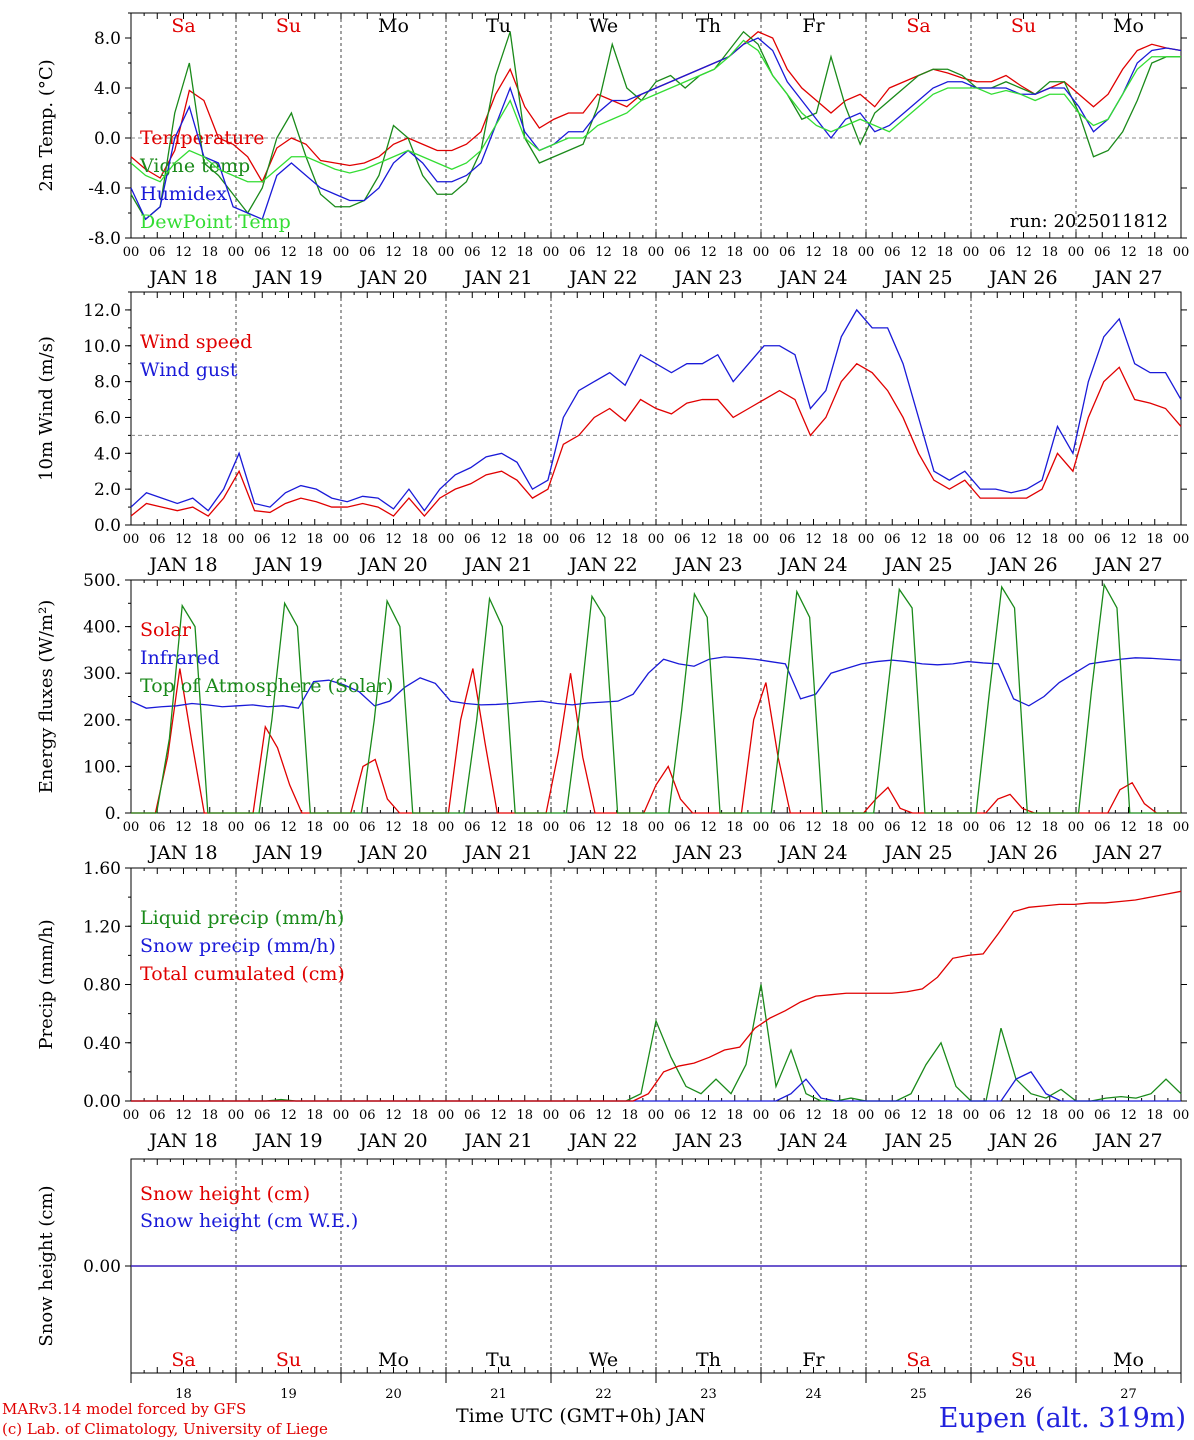  I want to click on y-tick-label: 12.0, so click(102, 311).